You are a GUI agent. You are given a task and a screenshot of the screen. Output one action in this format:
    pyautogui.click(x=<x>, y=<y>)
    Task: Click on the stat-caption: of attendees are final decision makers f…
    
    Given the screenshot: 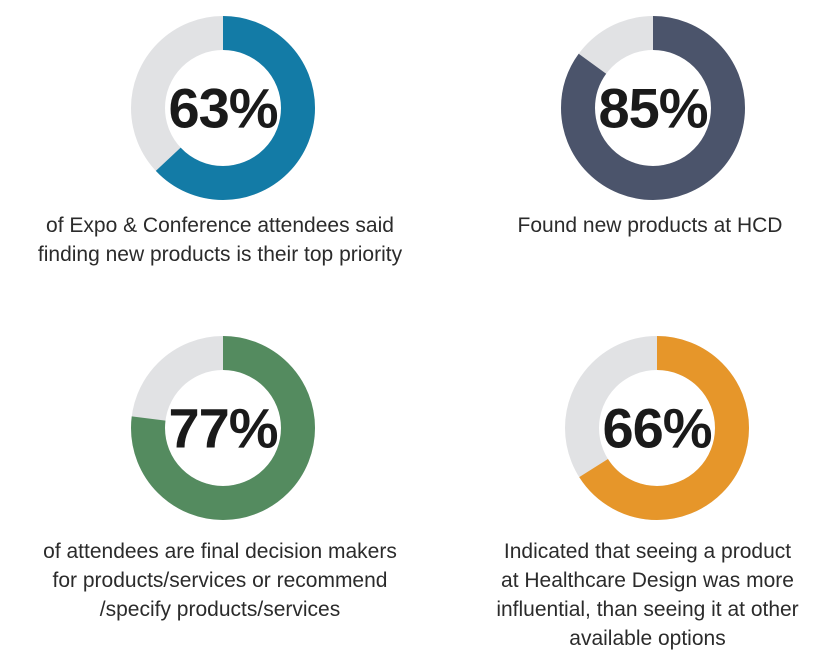 What is the action you would take?
    pyautogui.click(x=220, y=580)
    